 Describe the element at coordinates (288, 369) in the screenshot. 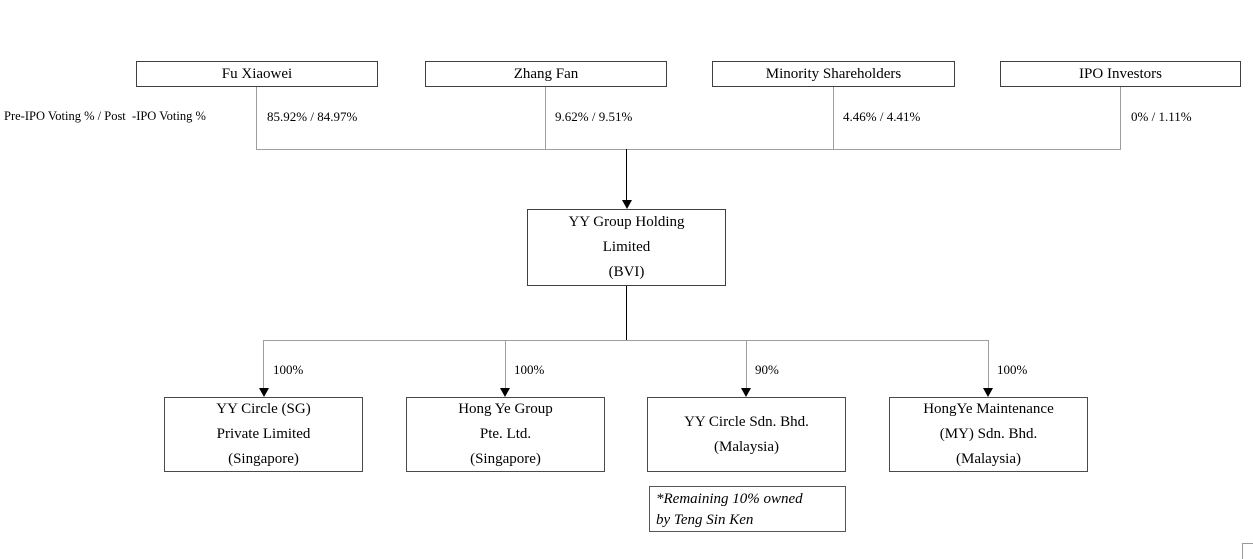

I see `ownership-pct-yy-circle-sg: 100%` at that location.